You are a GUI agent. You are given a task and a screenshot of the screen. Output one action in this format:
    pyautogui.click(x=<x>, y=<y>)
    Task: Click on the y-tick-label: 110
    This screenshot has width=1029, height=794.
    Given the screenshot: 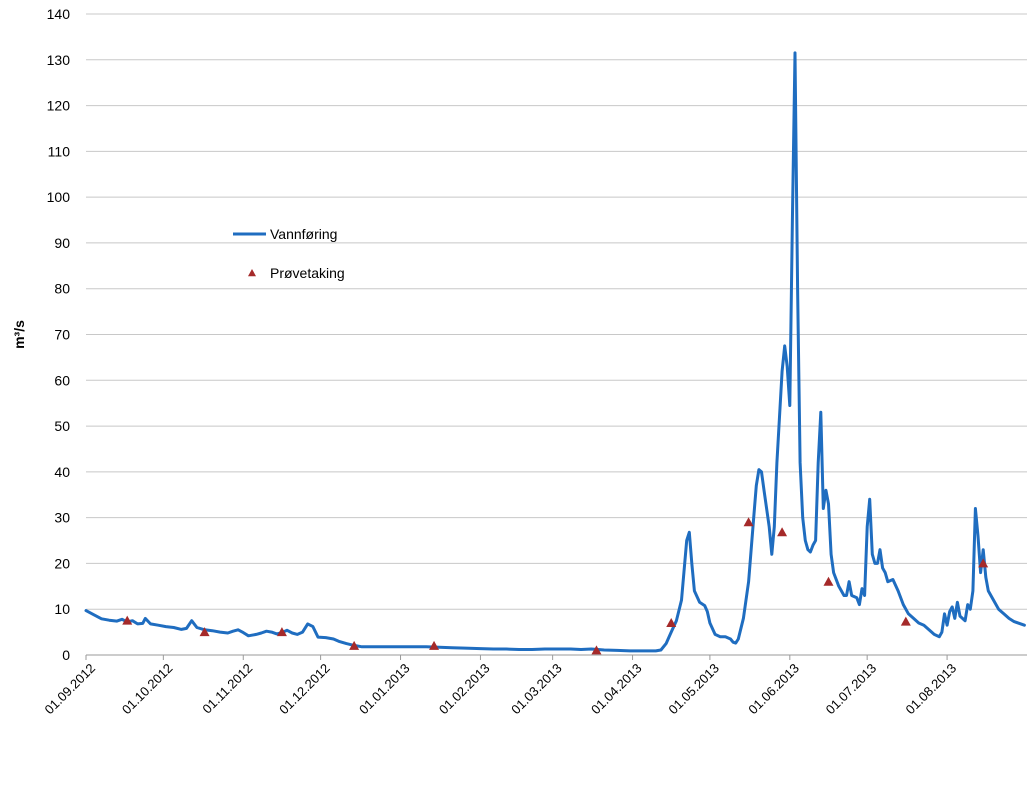 What is the action you would take?
    pyautogui.click(x=59, y=151)
    